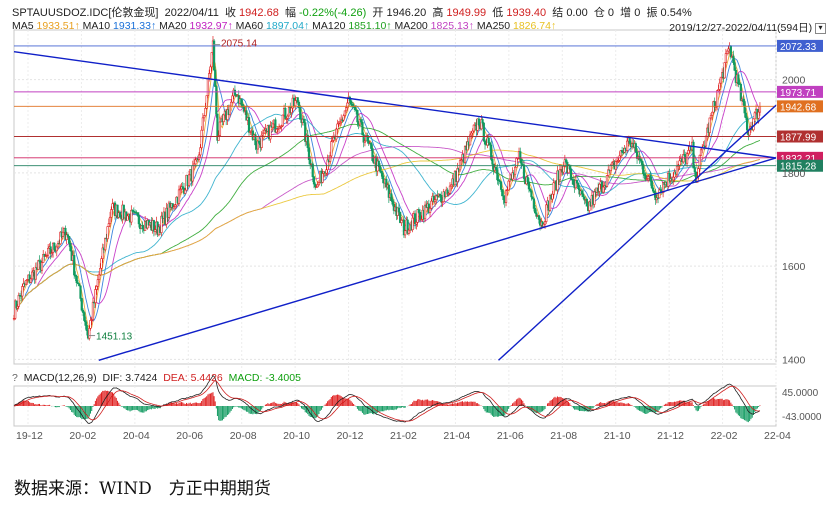 The image size is (840, 505). Describe the element at coordinates (535, 26) in the screenshot. I see `ma-legend-value: 1826.74↑` at that location.